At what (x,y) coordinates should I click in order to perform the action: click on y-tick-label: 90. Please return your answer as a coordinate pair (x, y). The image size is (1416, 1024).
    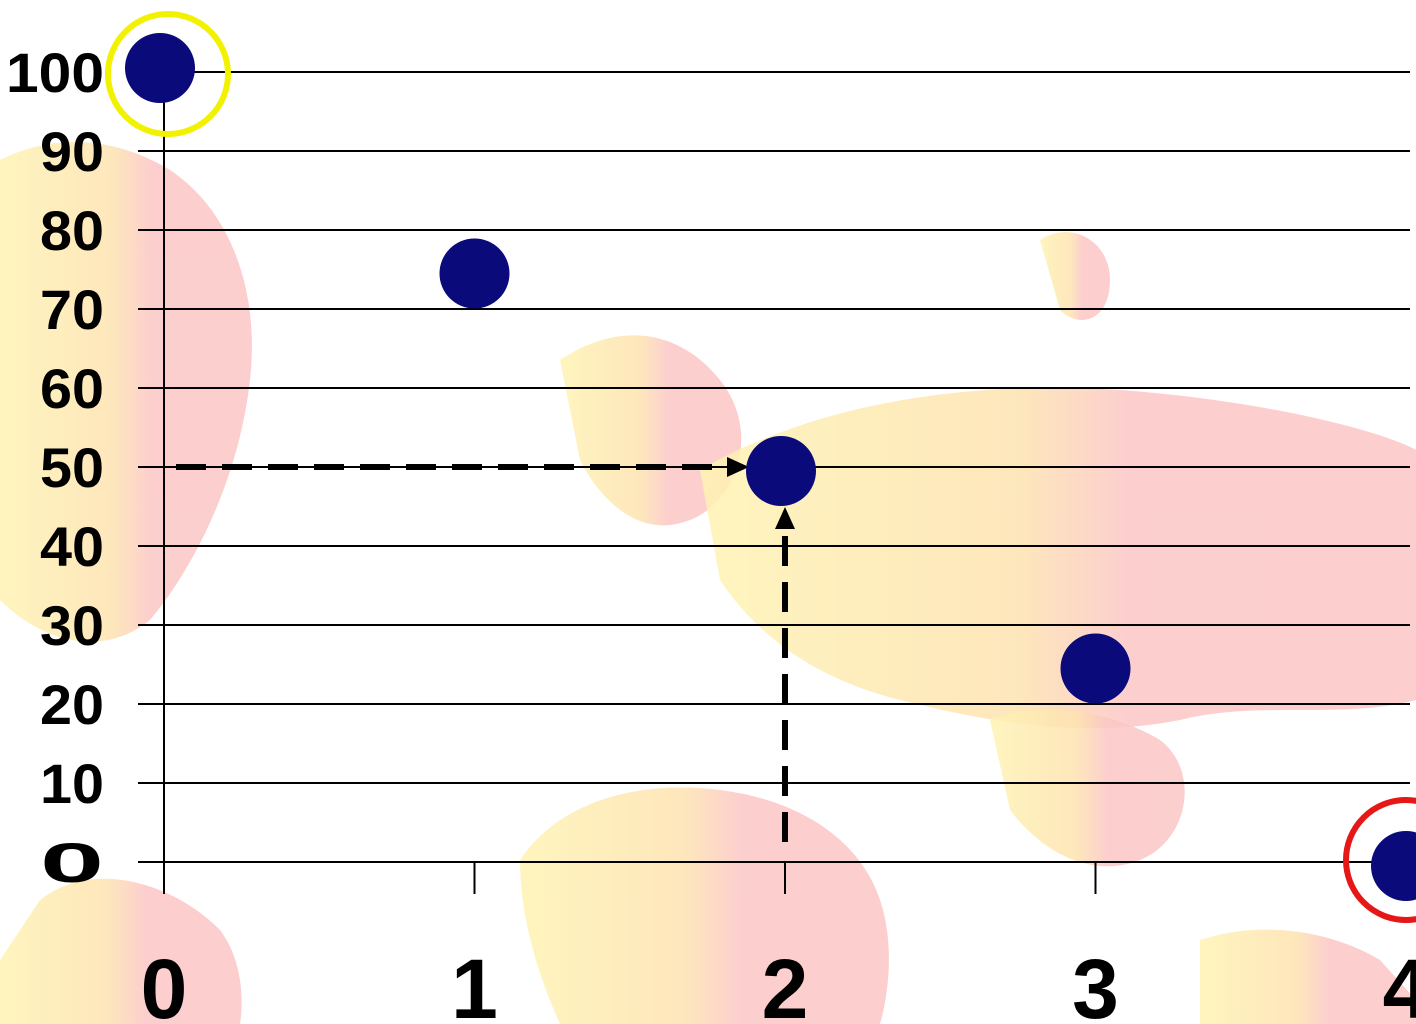
    Looking at the image, I should click on (72, 151).